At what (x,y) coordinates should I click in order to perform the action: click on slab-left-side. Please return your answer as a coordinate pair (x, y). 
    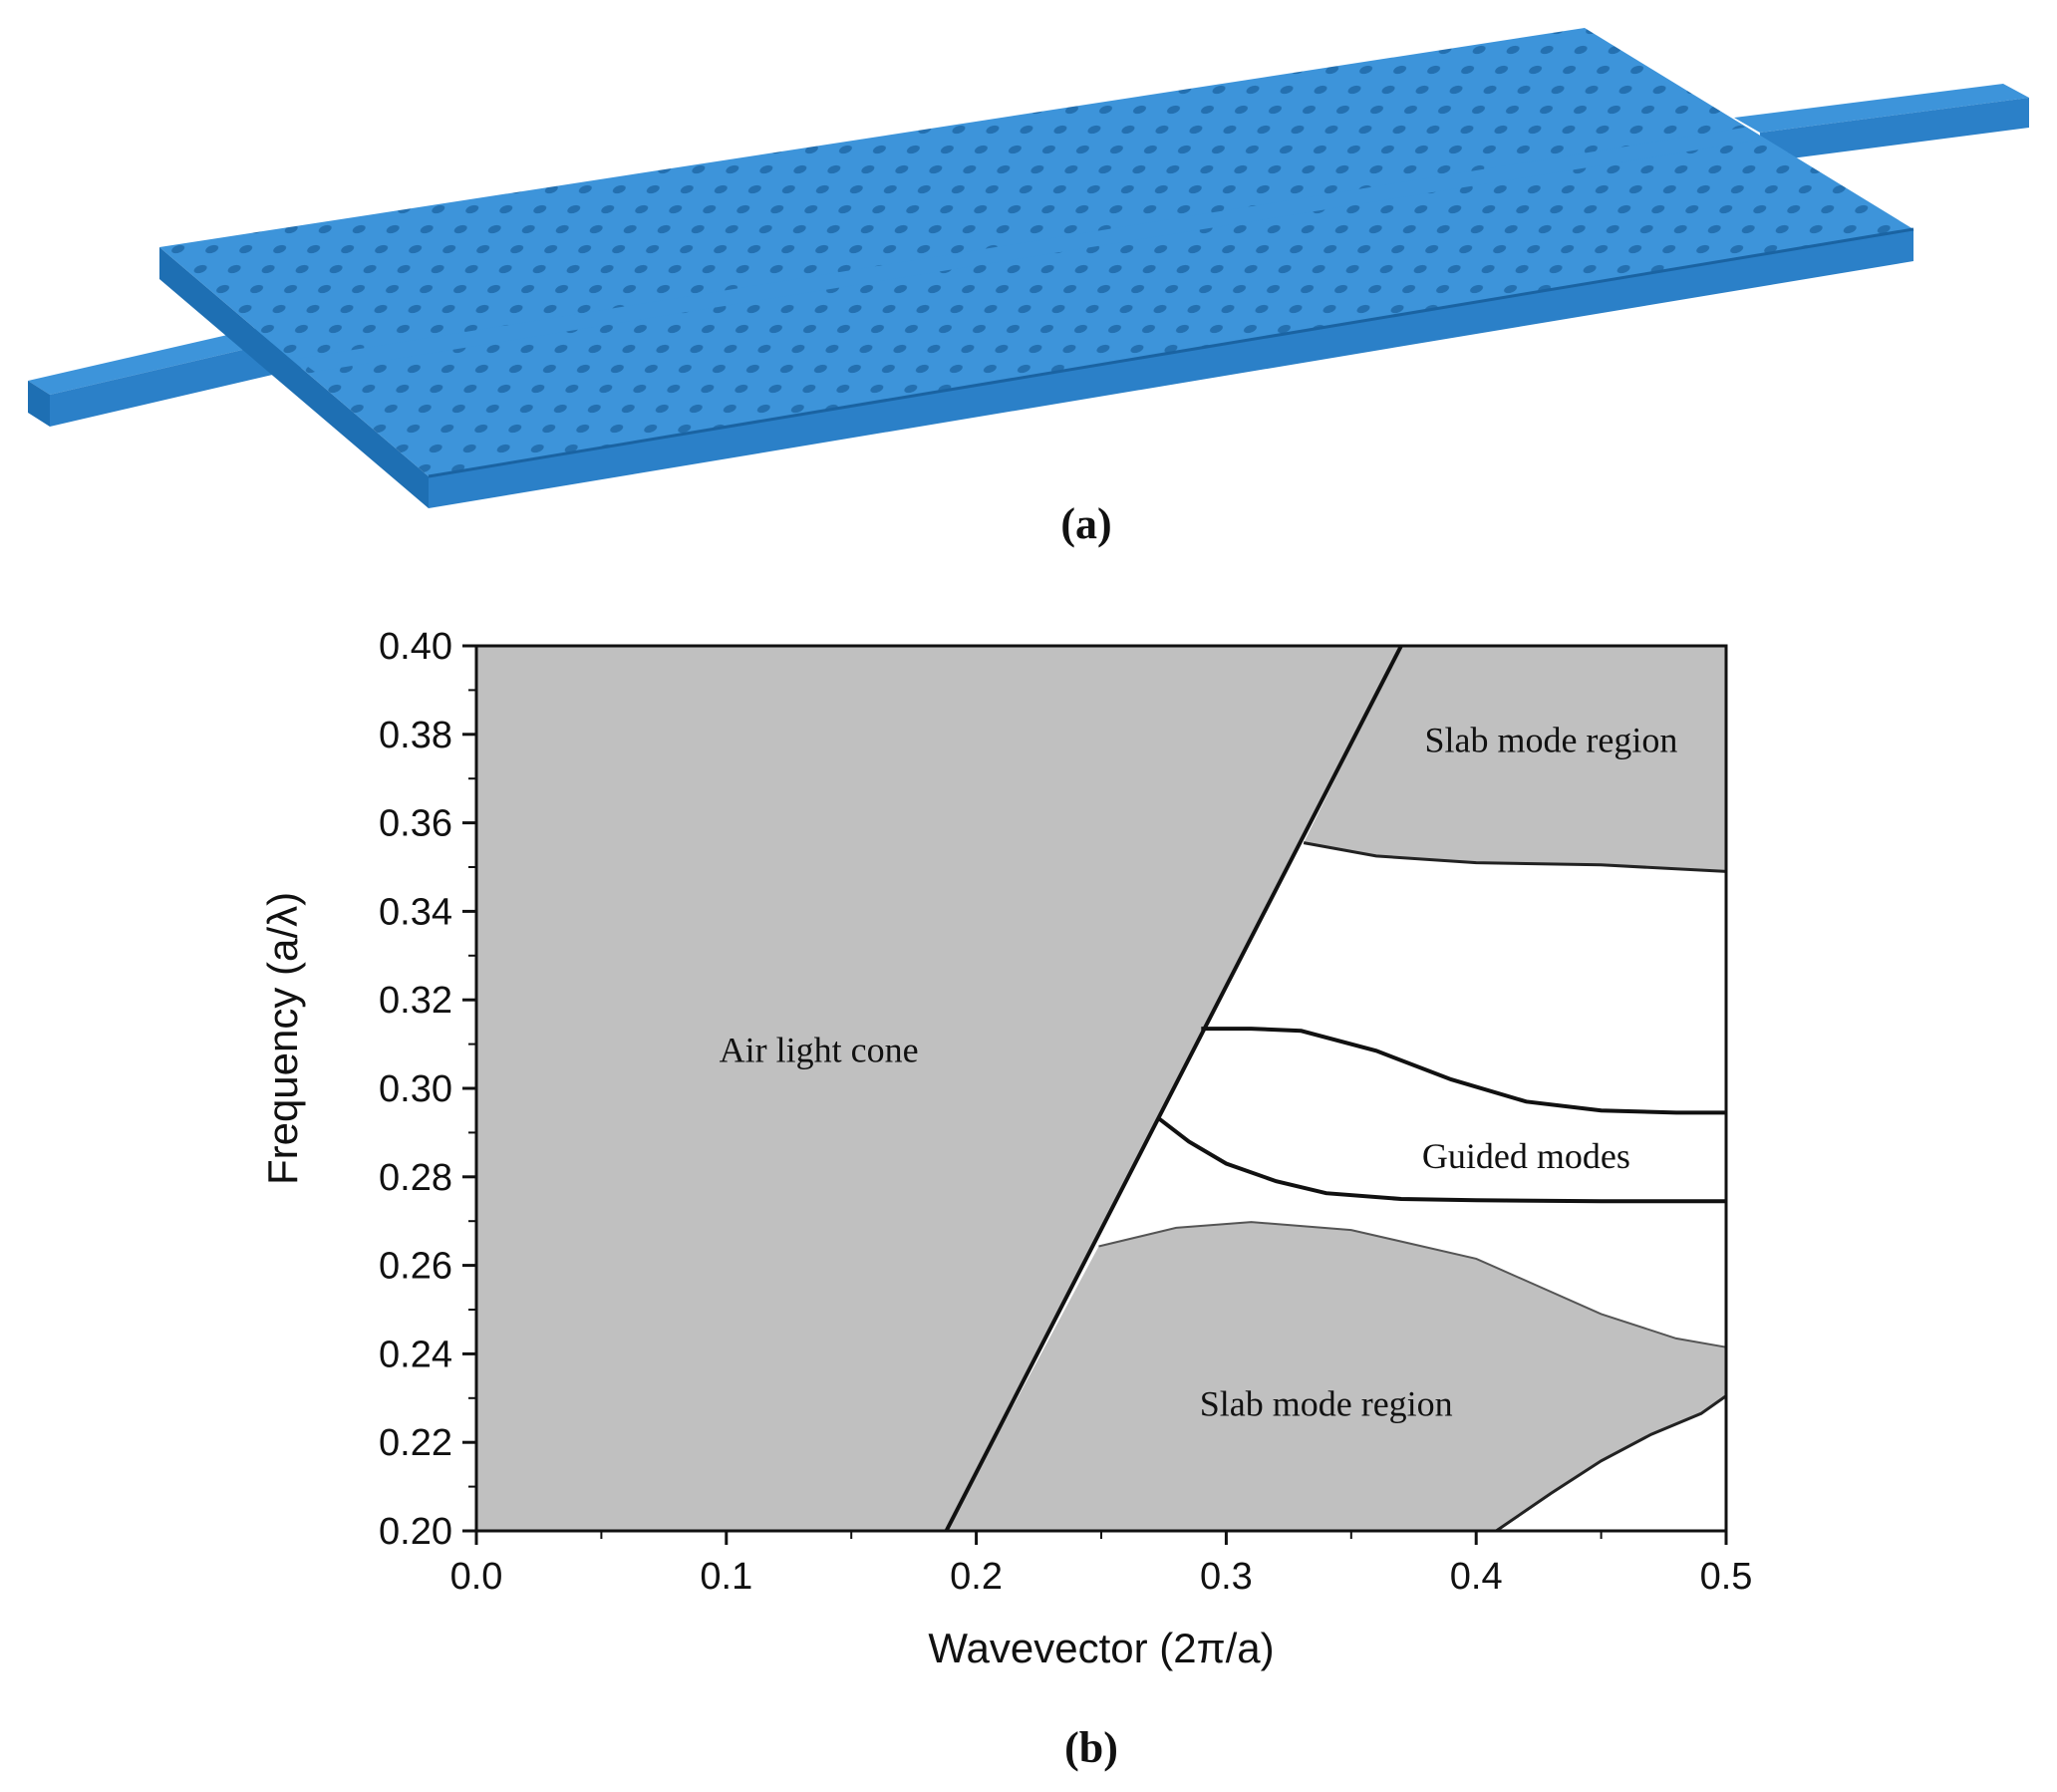
    Looking at the image, I should click on (294, 377).